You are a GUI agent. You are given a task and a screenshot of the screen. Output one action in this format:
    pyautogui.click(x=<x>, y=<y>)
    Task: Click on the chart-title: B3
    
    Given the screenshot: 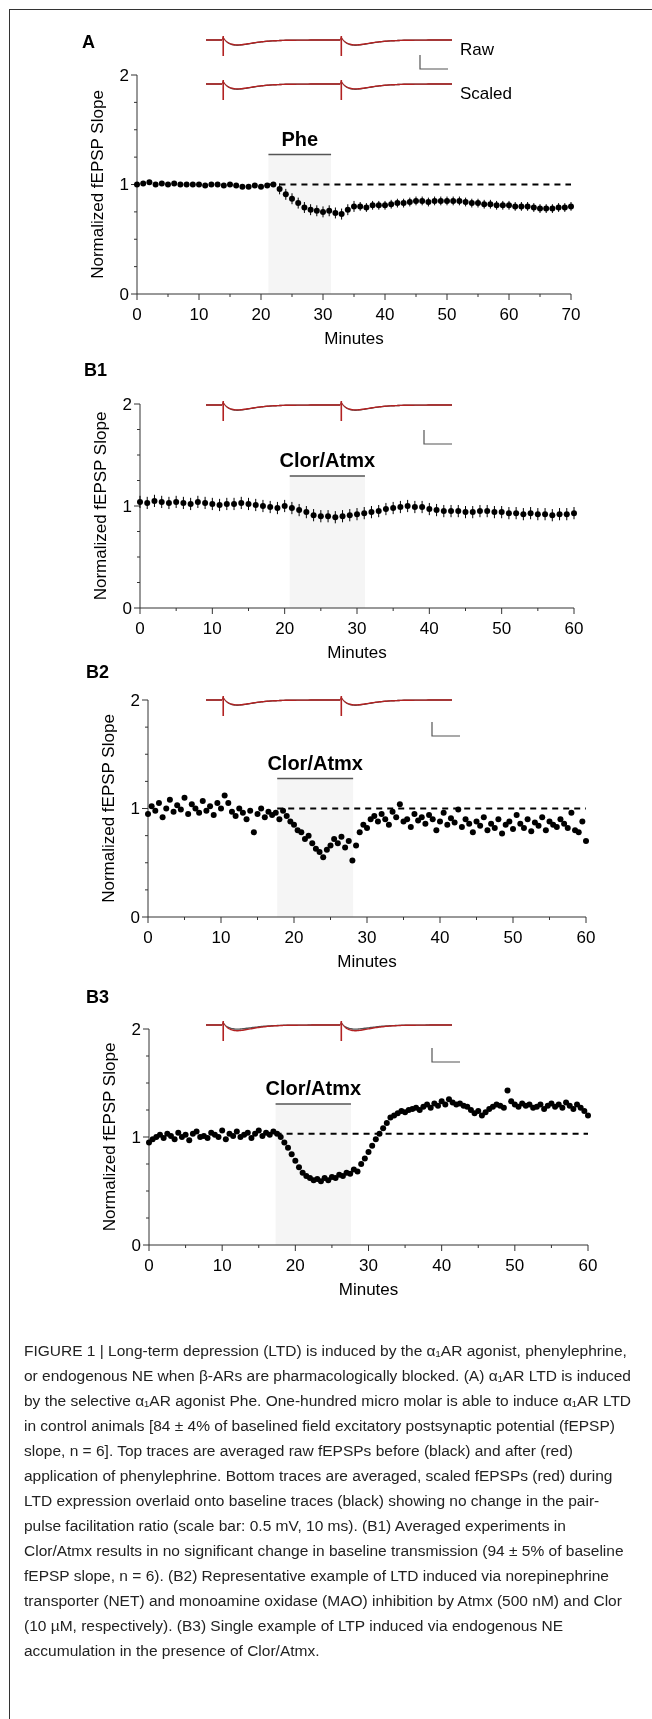 What is the action you would take?
    pyautogui.click(x=98, y=997)
    